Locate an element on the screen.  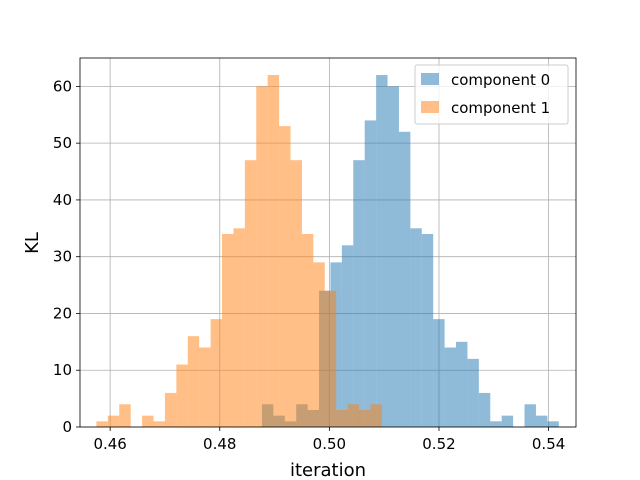
y-tick-label: 30 is located at coordinates (62, 257).